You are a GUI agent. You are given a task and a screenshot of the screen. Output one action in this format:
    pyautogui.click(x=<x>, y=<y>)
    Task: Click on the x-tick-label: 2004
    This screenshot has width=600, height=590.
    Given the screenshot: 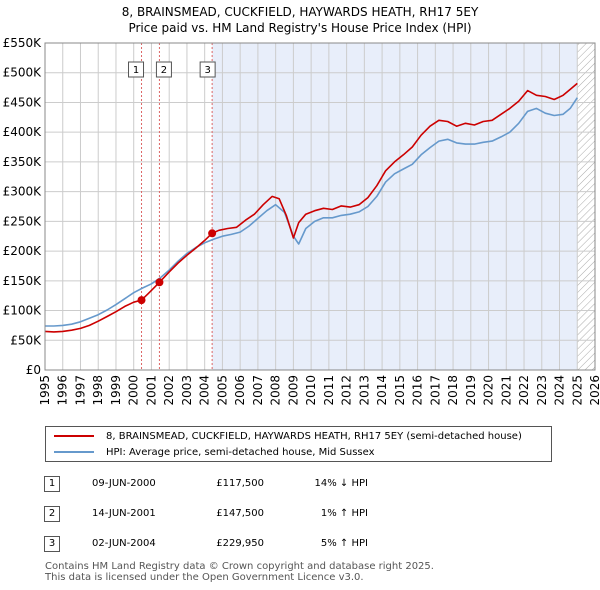 What is the action you would take?
    pyautogui.click(x=205, y=390)
    